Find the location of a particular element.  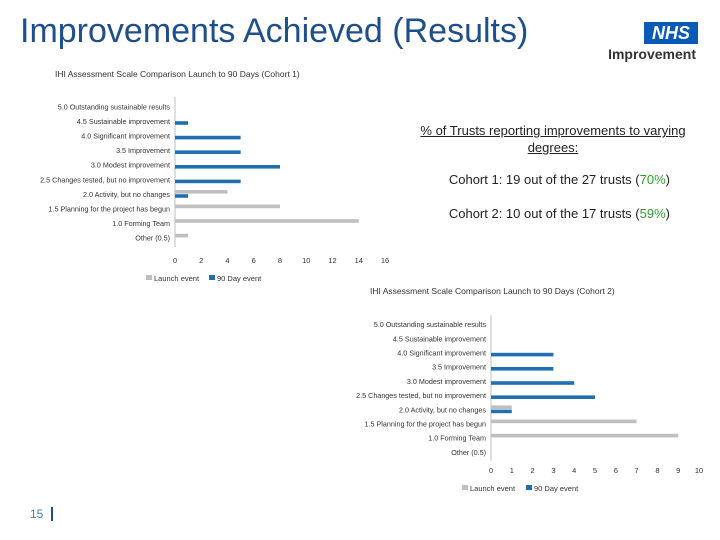

cohort1-category-label: 4.5 Sustainable improvement is located at coordinates (123, 121).